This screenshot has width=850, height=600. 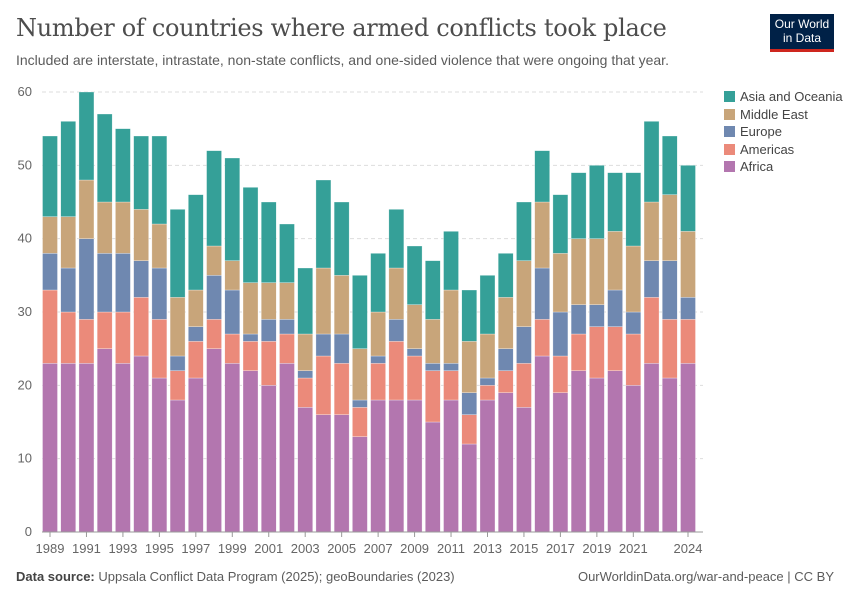 What do you see at coordinates (268, 548) in the screenshot?
I see `x-tick-label: 2001` at bounding box center [268, 548].